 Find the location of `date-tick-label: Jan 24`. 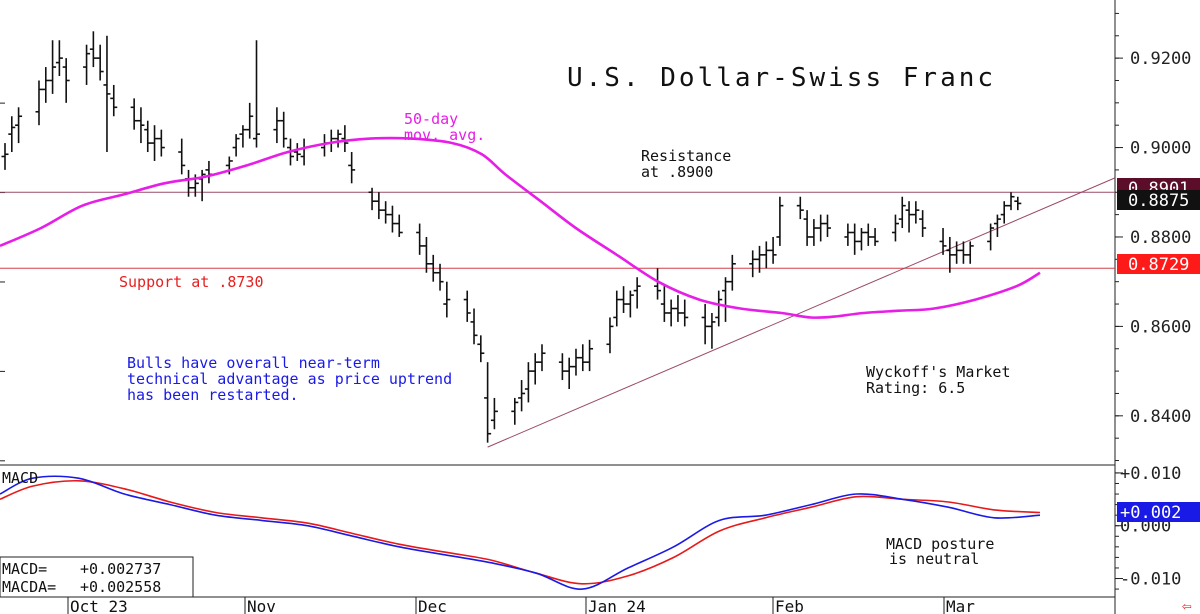

date-tick-label: Jan 24 is located at coordinates (617, 605).